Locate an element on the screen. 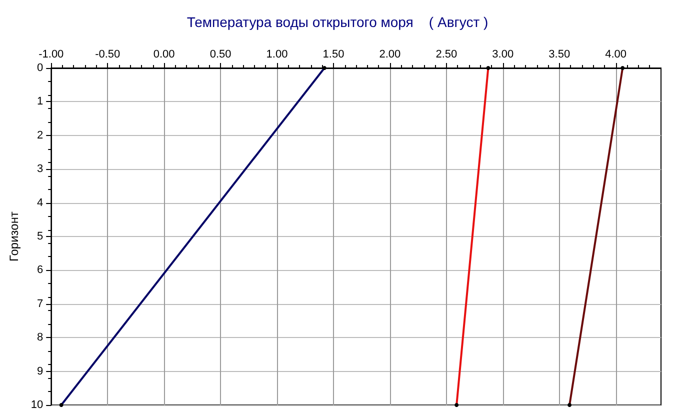 The height and width of the screenshot is (419, 675). x-tick-label: 2.50 is located at coordinates (447, 54).